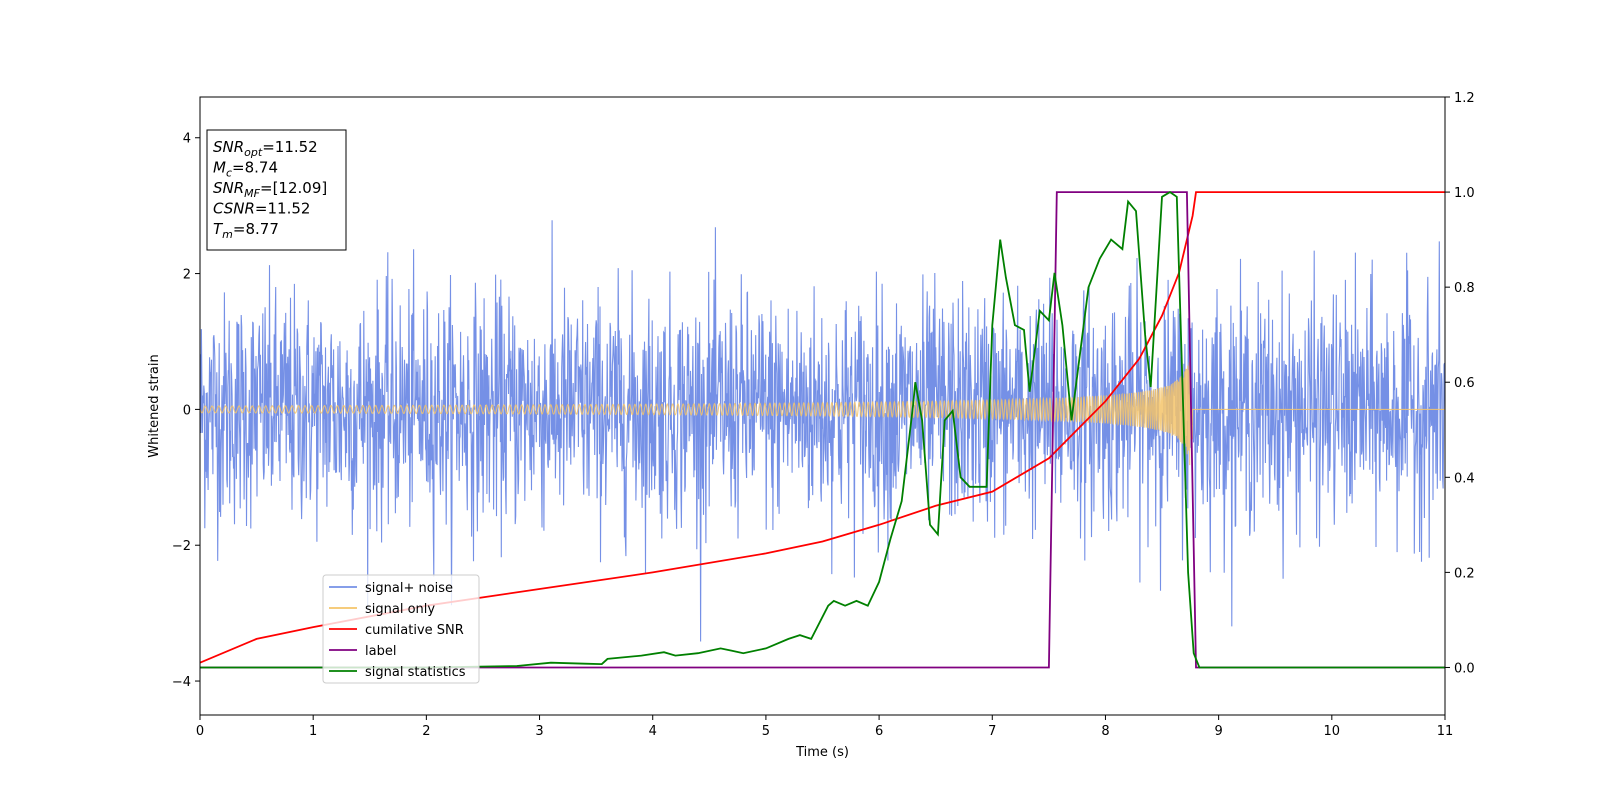 The image size is (1600, 800). I want to click on info-line: SNRopt=11.52, so click(265, 148).